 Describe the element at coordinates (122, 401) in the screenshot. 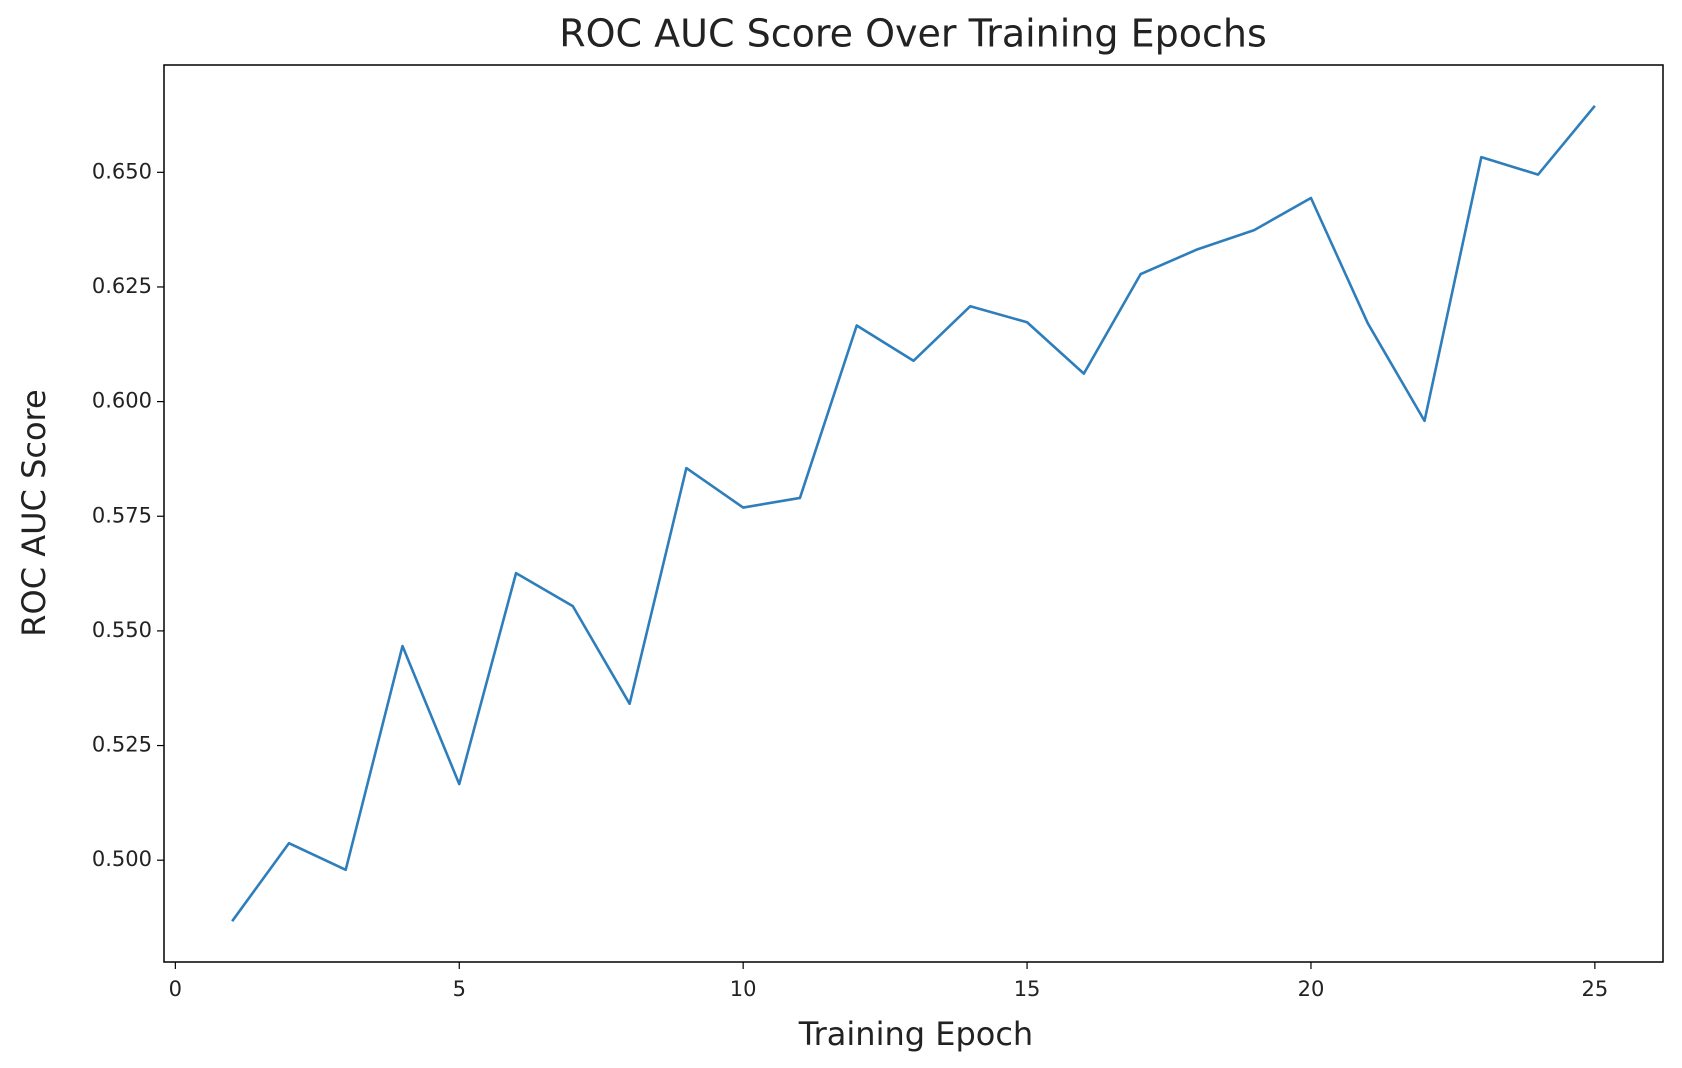

I see `y-tick-label: 0.600` at that location.